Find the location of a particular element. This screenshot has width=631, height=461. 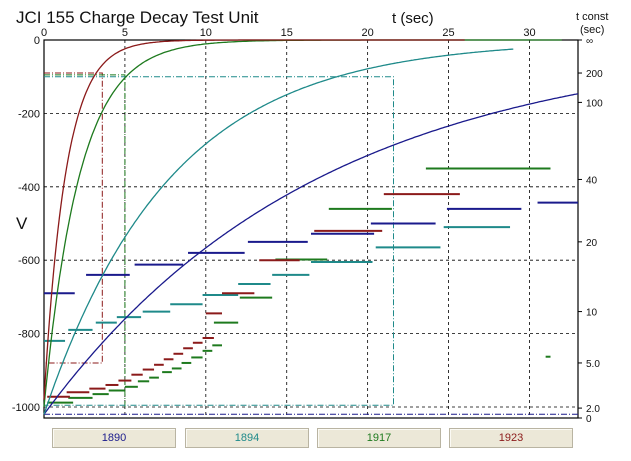

tab-1923: 1923 is located at coordinates (511, 438).